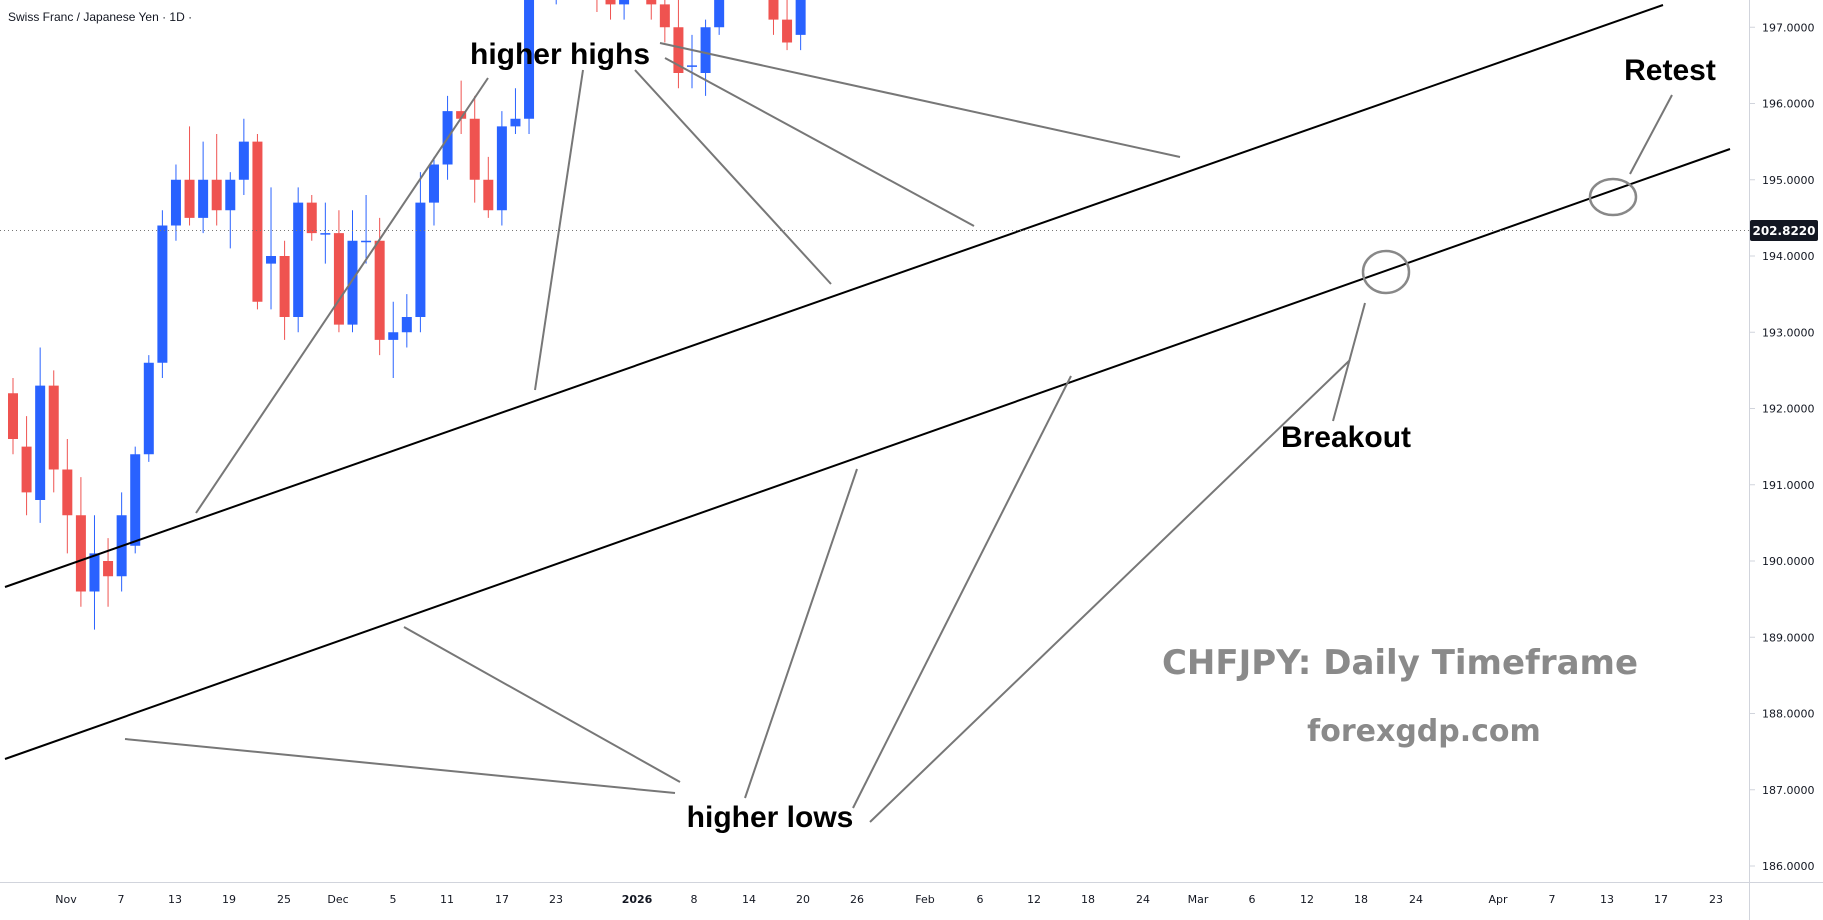 The image size is (1823, 920). I want to click on x-tick-label: 18, so click(1361, 899).